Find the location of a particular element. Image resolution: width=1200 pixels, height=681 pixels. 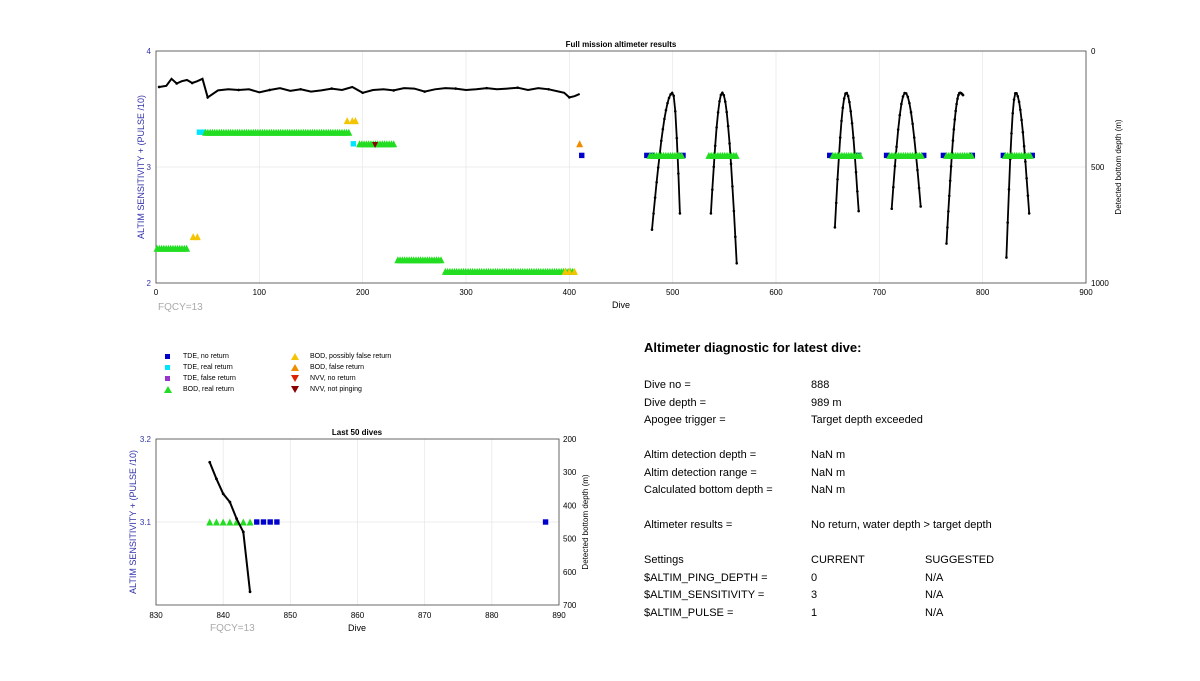

main-xtick-label: 500 is located at coordinates (673, 292).